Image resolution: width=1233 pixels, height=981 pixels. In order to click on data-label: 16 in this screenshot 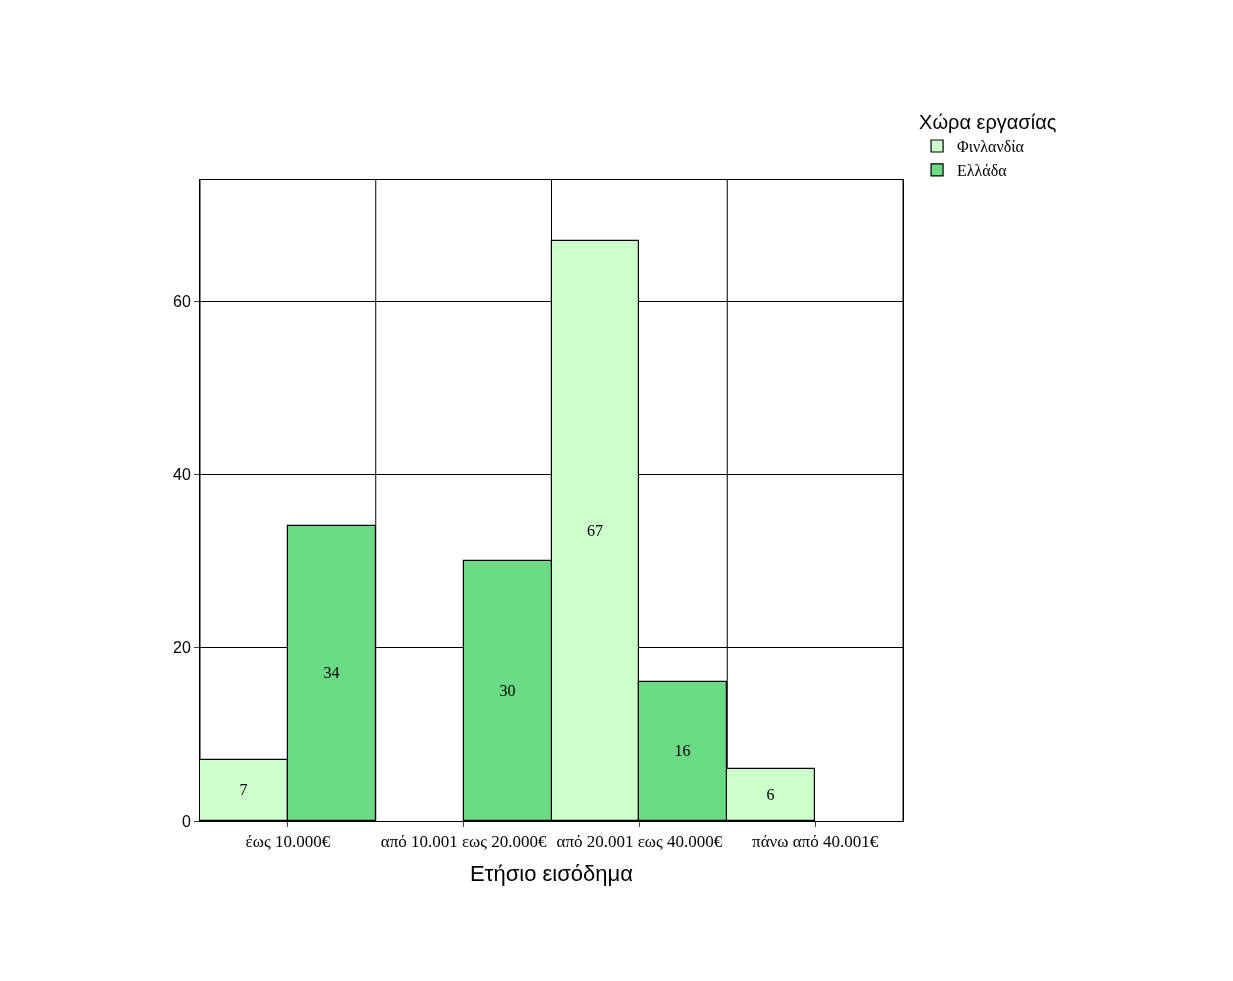, I will do `click(682, 751)`.